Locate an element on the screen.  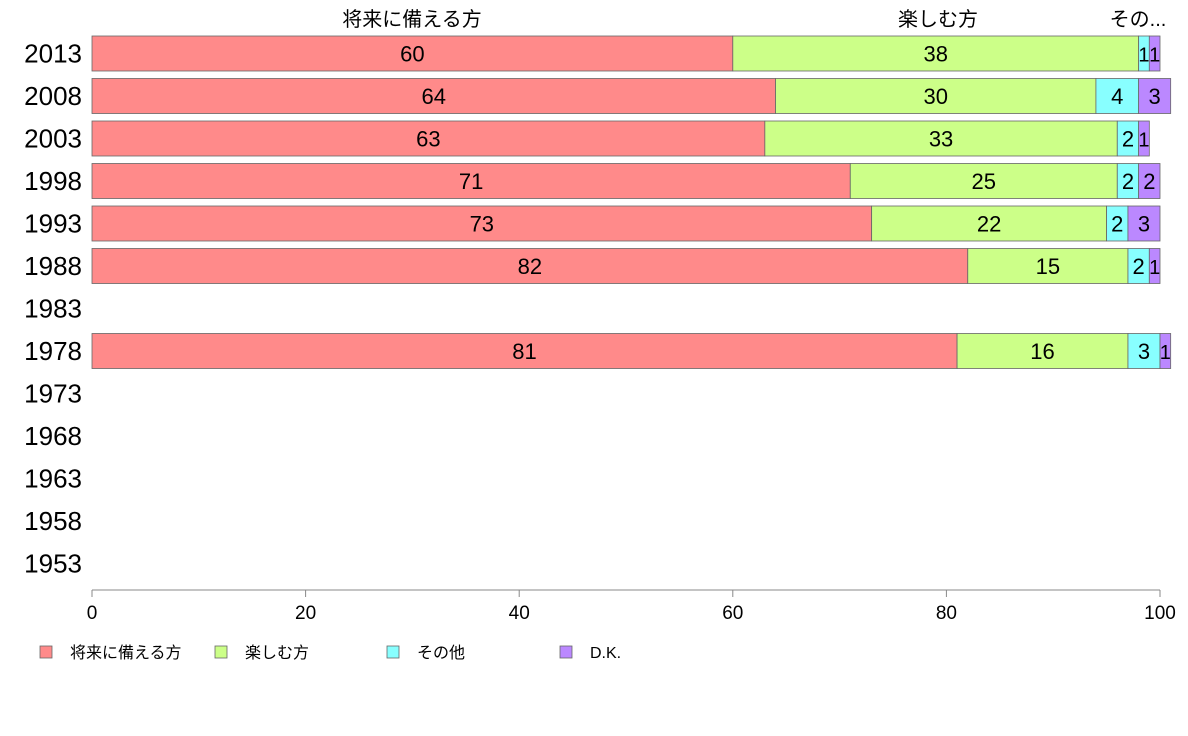
x-tick-label: 20 is located at coordinates (305, 613).